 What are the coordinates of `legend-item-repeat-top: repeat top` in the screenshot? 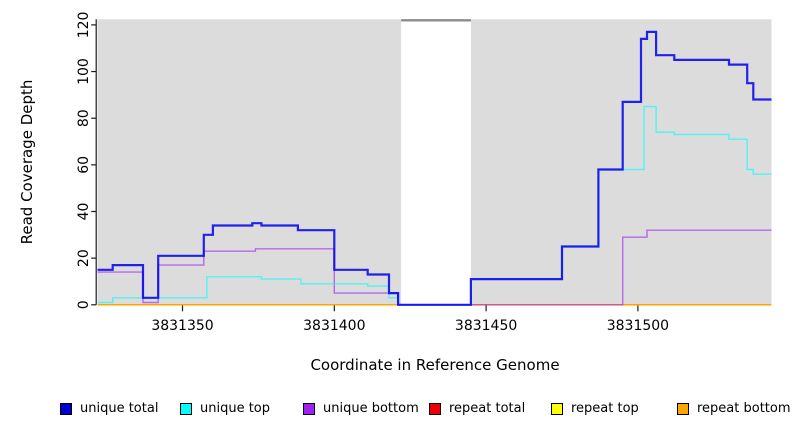 It's located at (595, 409).